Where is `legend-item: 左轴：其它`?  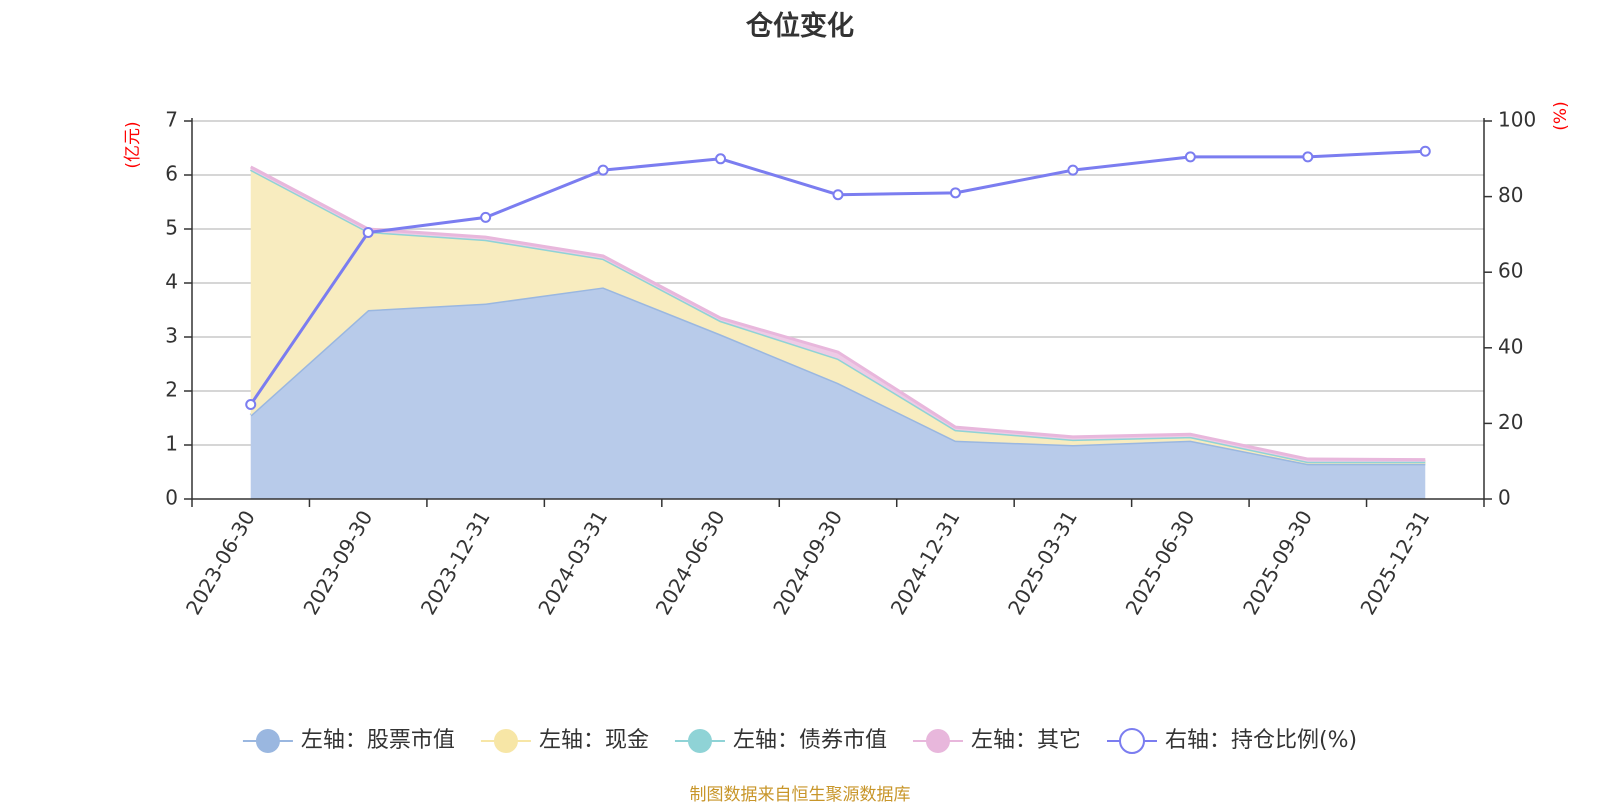 legend-item: 左轴：其它 is located at coordinates (996, 740).